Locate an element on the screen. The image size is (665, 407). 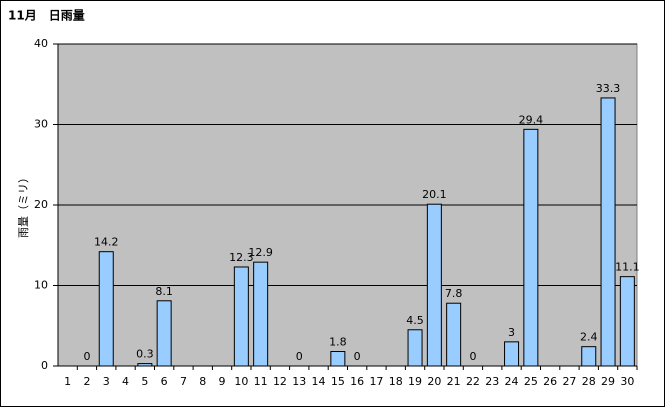
value-label: 3 is located at coordinates (511, 332).